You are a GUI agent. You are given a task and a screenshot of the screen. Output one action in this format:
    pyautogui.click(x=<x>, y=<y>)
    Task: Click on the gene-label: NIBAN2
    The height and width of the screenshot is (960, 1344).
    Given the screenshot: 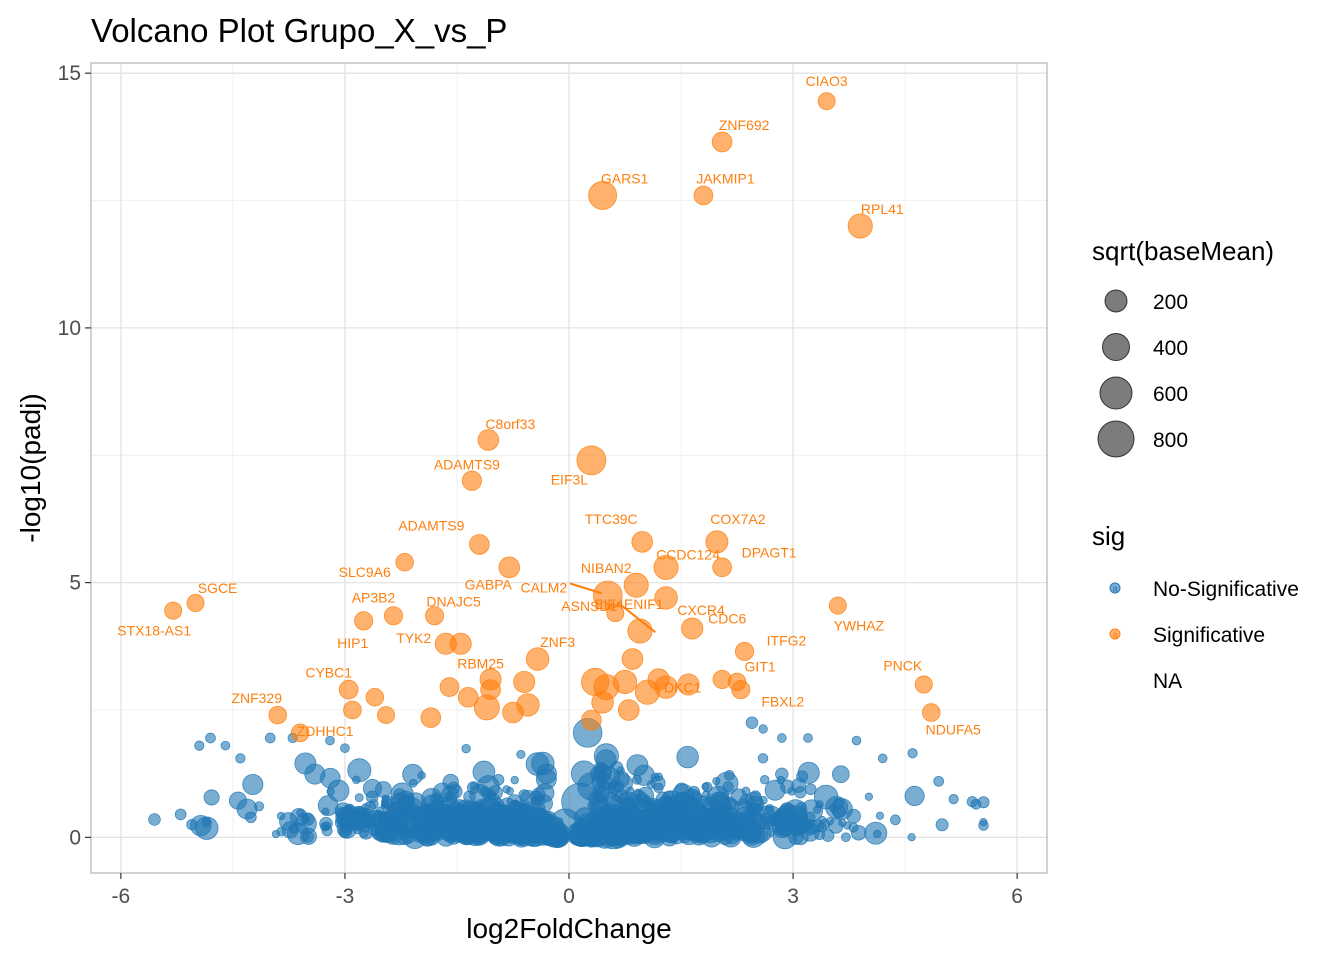 What is the action you would take?
    pyautogui.click(x=606, y=568)
    